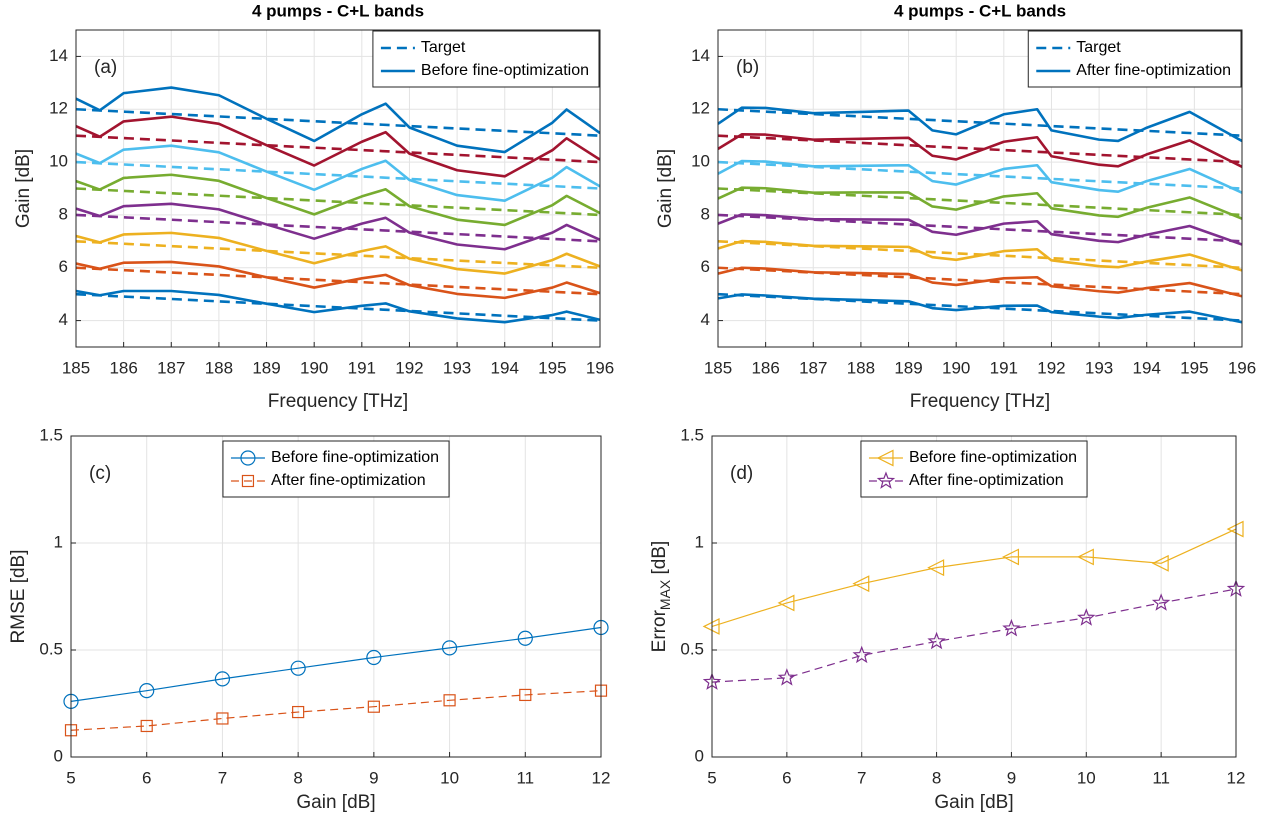 Image resolution: width=1271 pixels, height=822 pixels. I want to click on x-tick-label: 195, so click(1194, 367).